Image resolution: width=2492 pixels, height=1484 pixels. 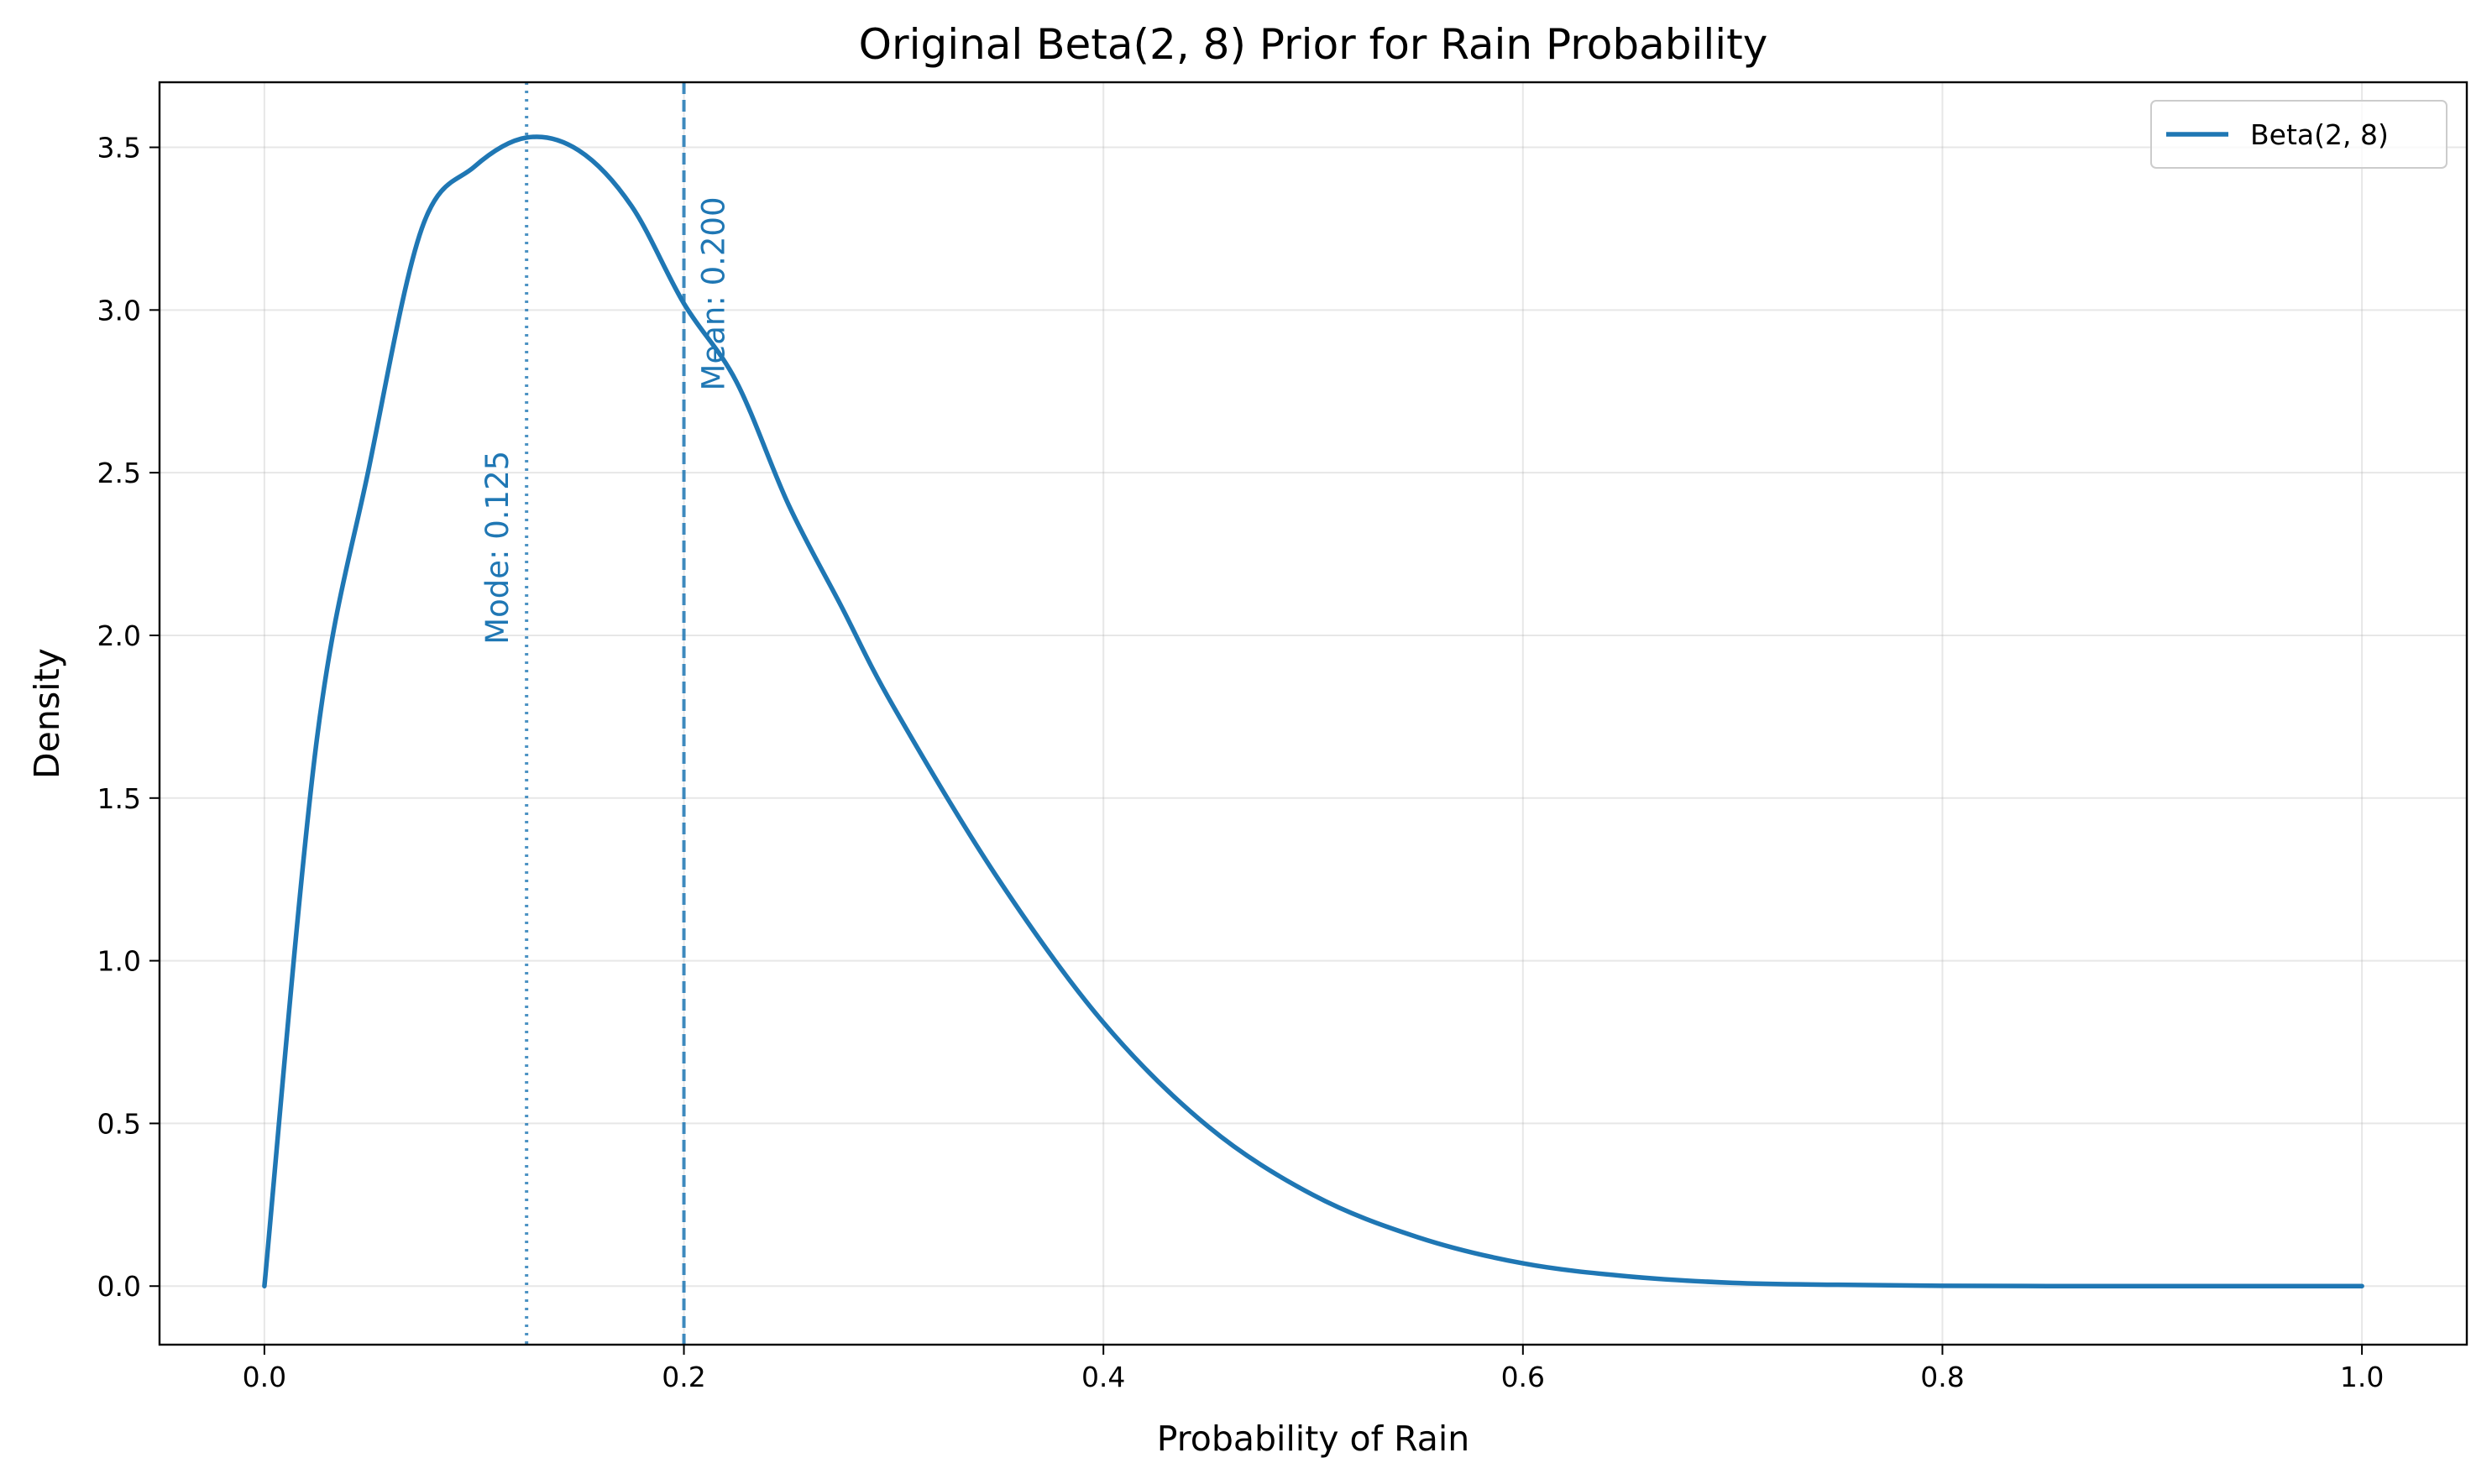 I want to click on x-tick-label-4: 0.8, so click(x=1942, y=1377).